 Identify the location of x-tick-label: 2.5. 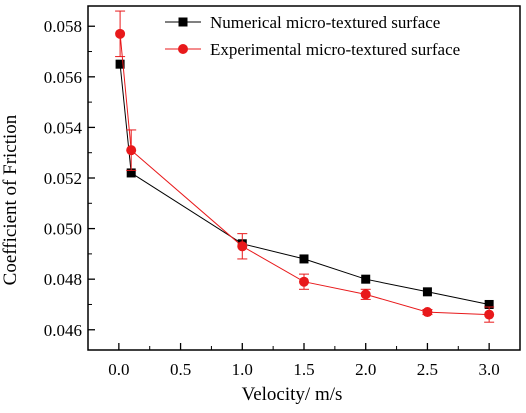
(427, 369).